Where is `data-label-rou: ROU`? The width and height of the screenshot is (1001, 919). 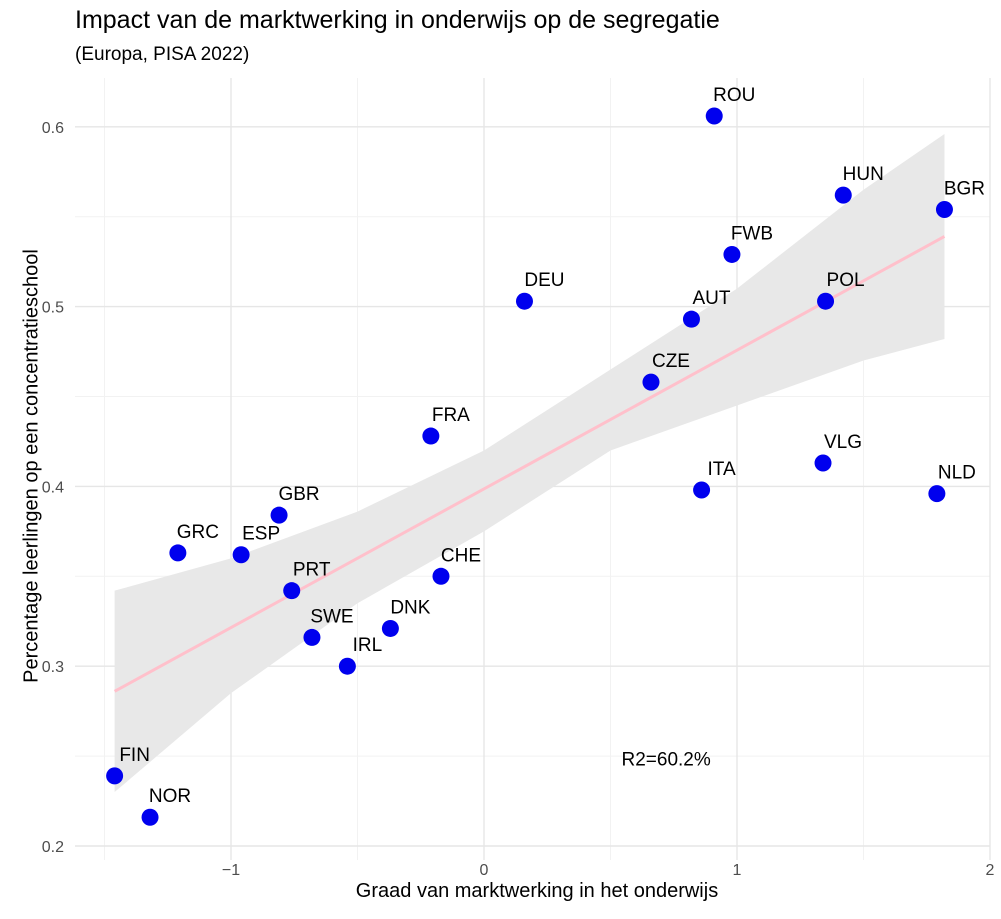 data-label-rou: ROU is located at coordinates (734, 95).